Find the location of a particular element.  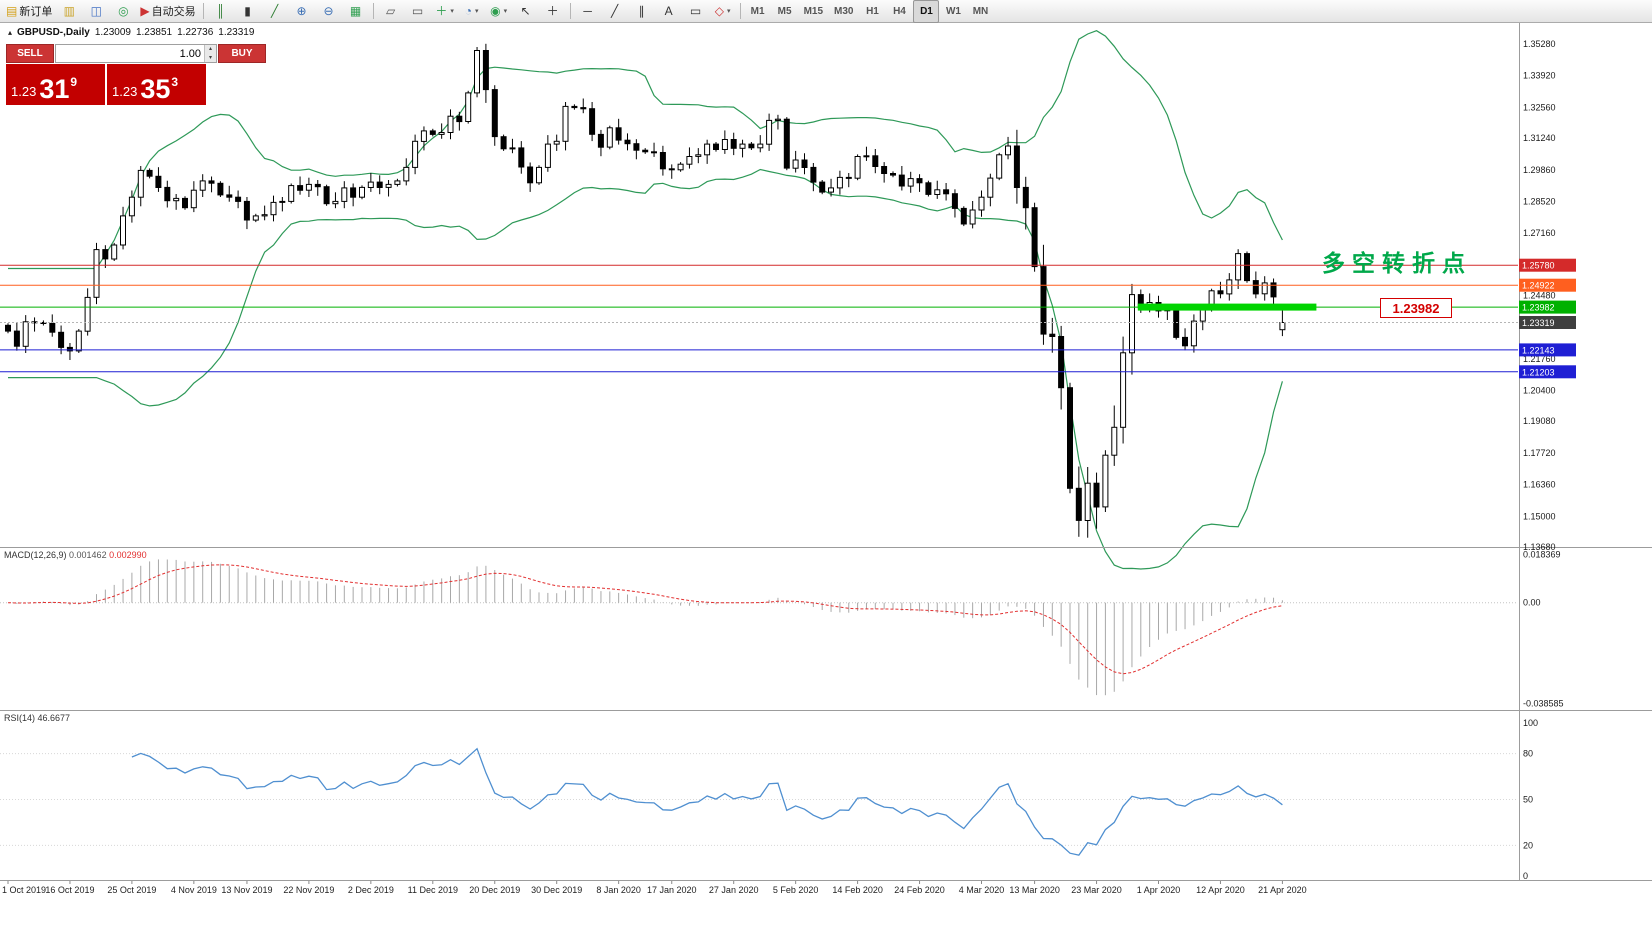

trendline-tool-button: ╱ is located at coordinates (615, 11).